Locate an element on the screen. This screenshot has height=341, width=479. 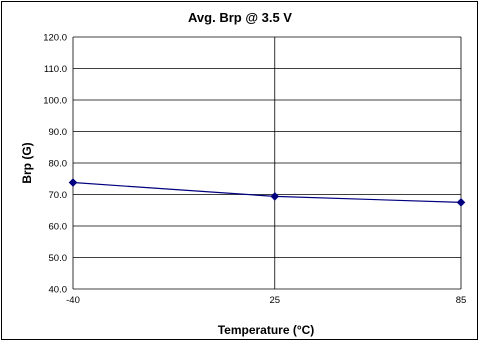
y-axis-ticks: 40.0 50.0 60.0 70.0 80.0 90.0 100.0 110.0 120.0 is located at coordinates (55, 164).